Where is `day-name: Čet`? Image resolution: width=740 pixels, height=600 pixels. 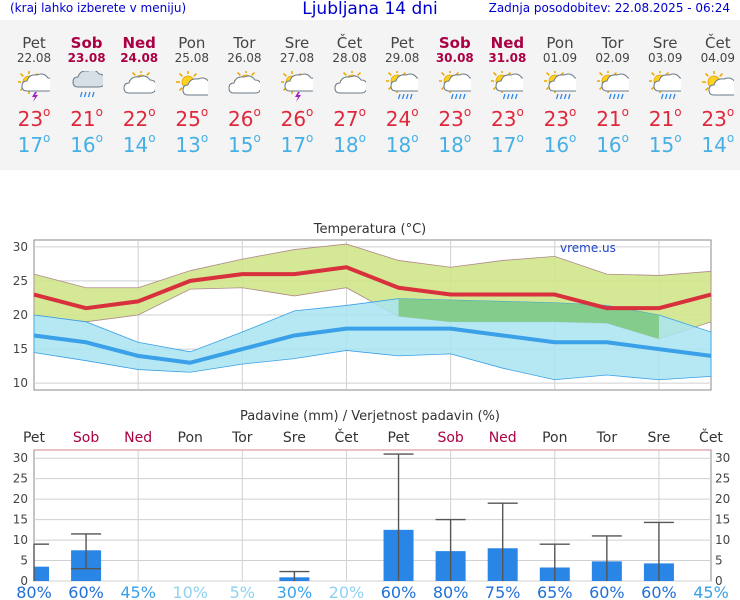
day-name: Čet is located at coordinates (349, 43).